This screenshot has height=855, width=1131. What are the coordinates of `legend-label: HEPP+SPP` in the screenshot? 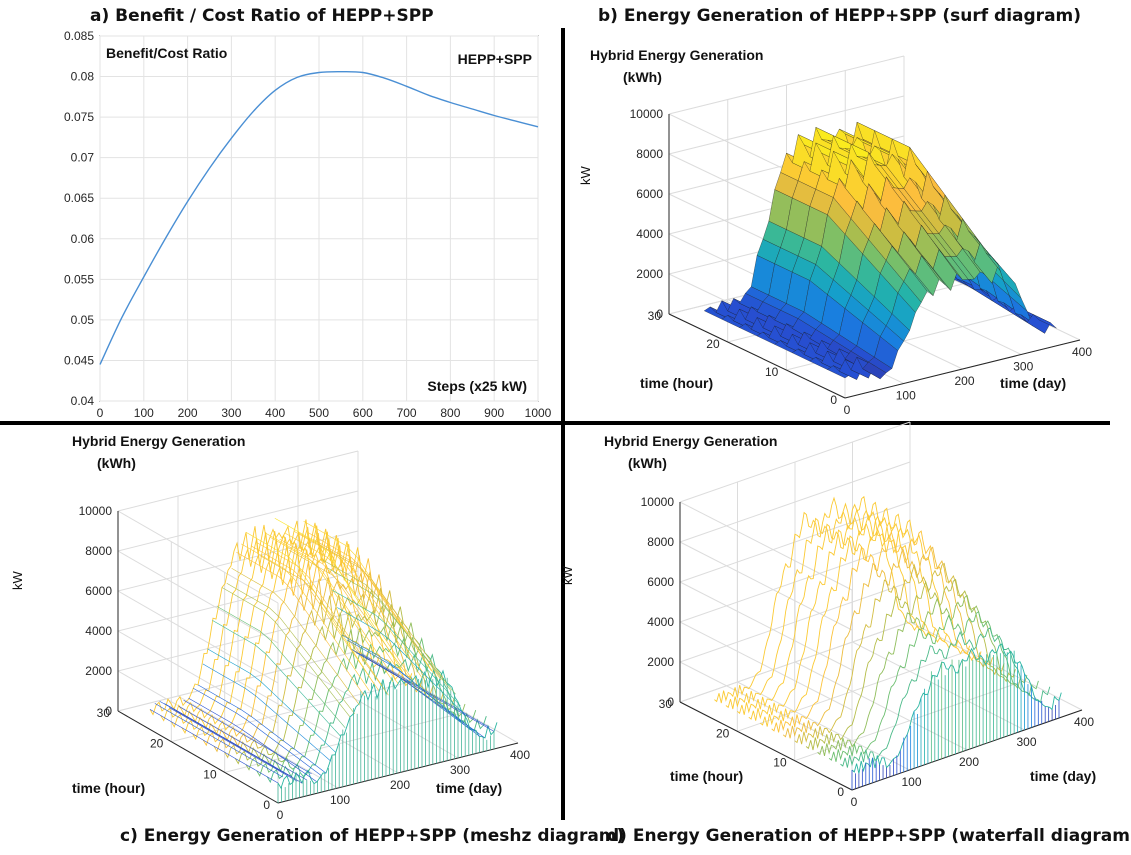 It's located at (495, 59).